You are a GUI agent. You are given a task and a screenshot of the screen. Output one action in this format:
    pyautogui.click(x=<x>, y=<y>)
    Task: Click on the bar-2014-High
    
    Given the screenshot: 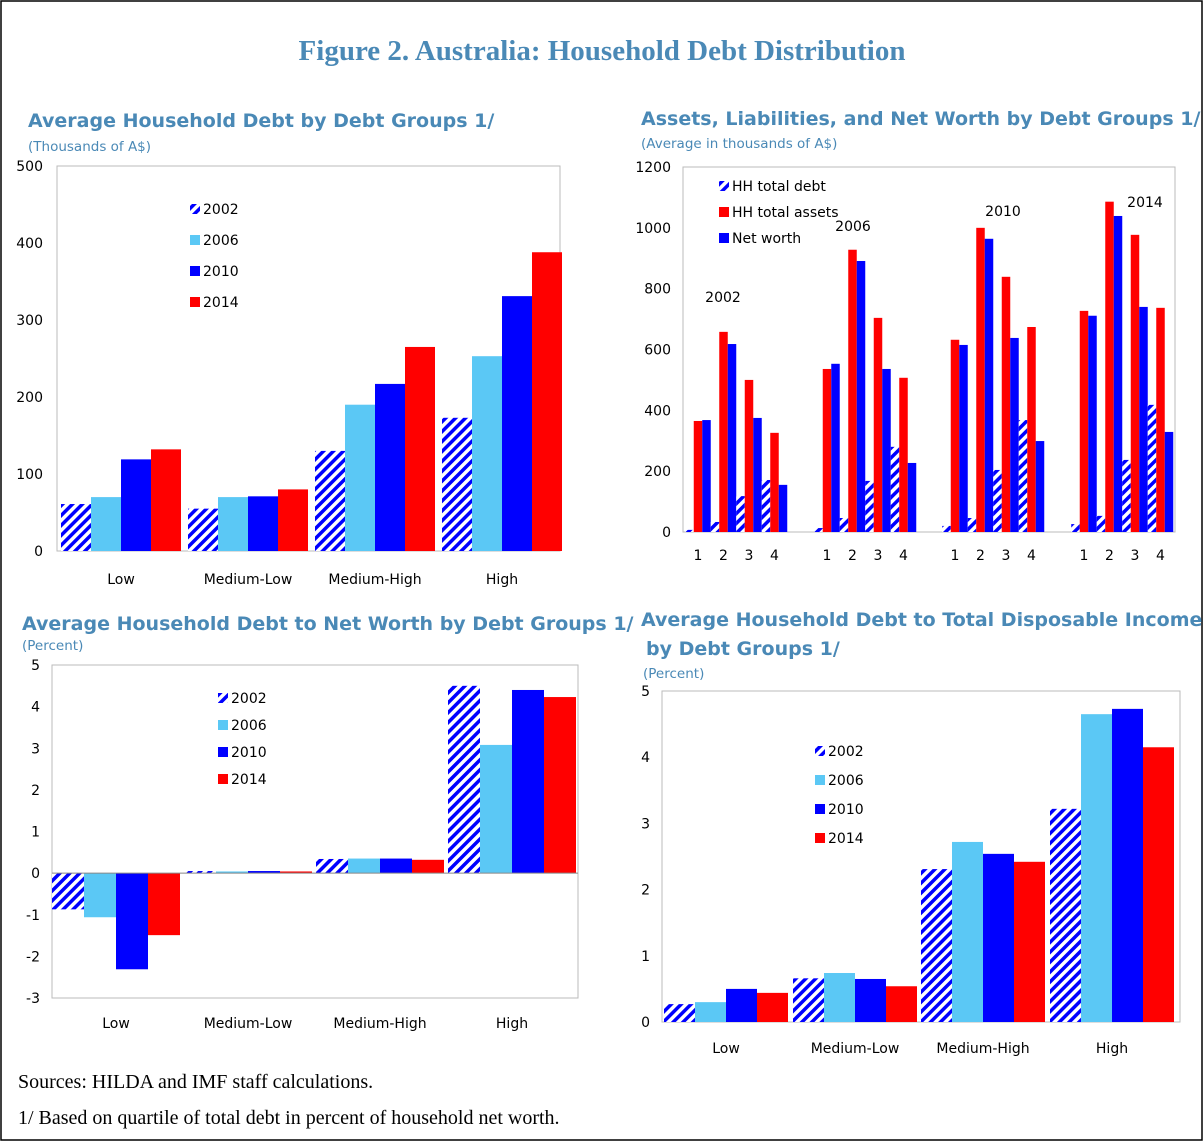 What is the action you would take?
    pyautogui.click(x=560, y=785)
    